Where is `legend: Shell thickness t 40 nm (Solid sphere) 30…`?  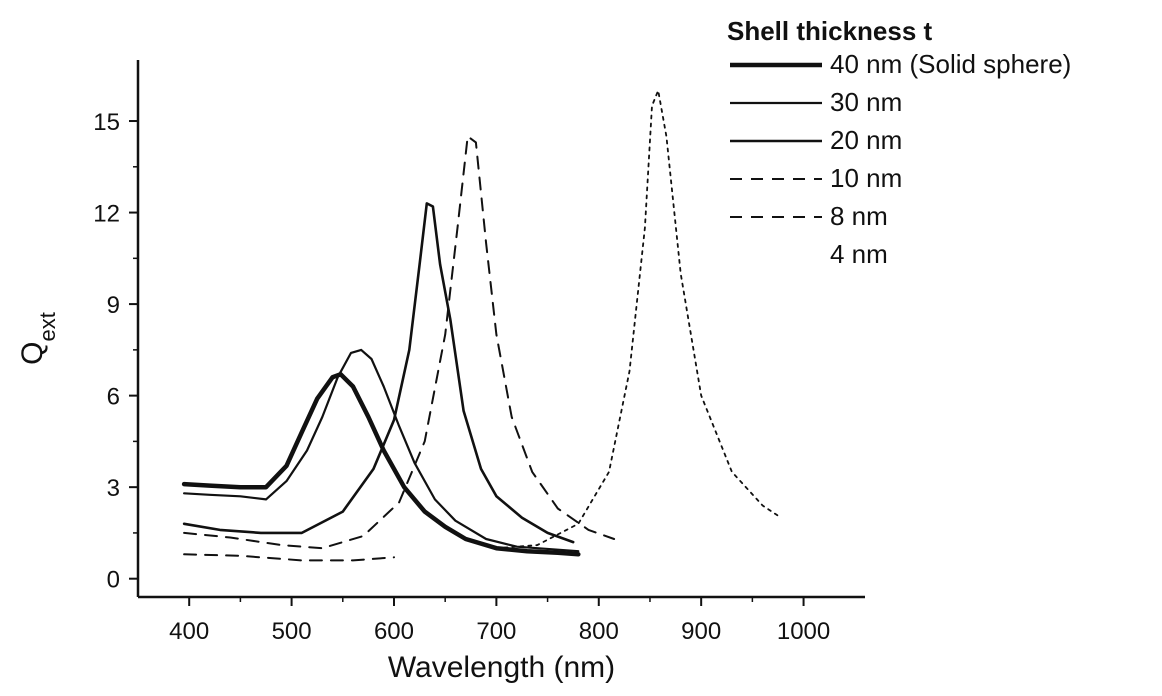
legend: Shell thickness t 40 nm (Solid sphere) 30… is located at coordinates (899, 142).